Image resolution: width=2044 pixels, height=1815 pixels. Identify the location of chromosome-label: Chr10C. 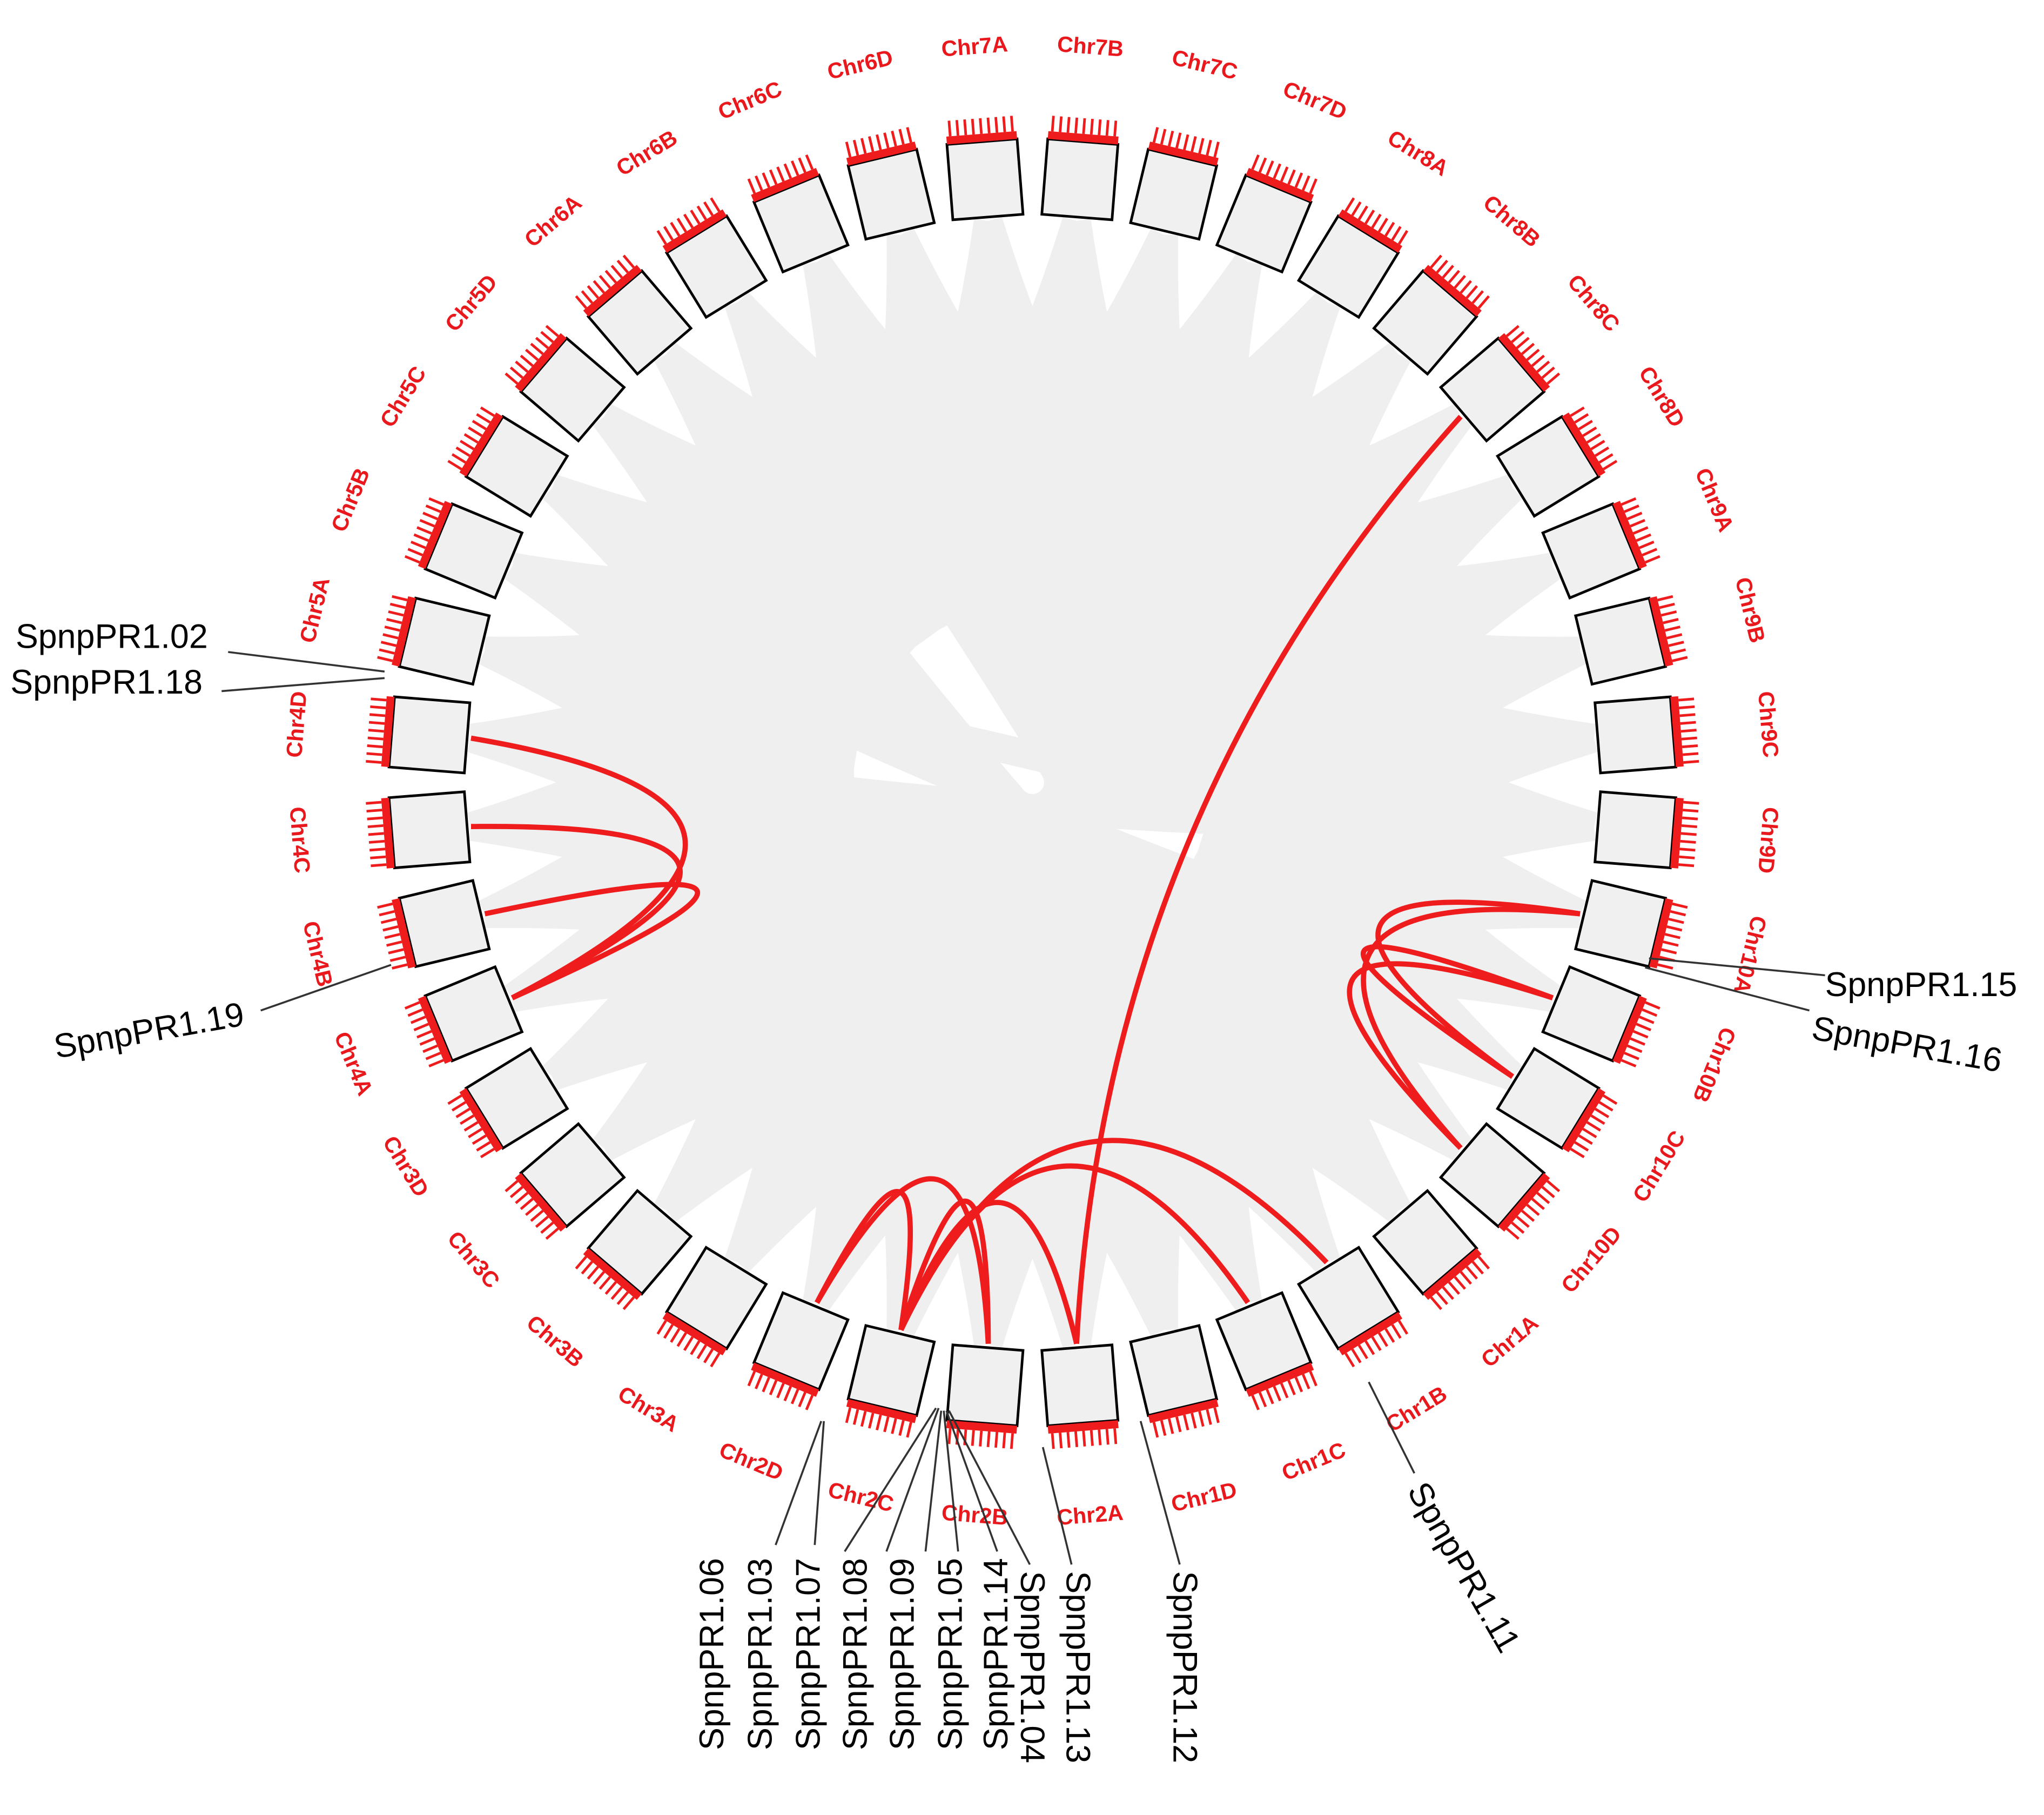
(1659, 1166).